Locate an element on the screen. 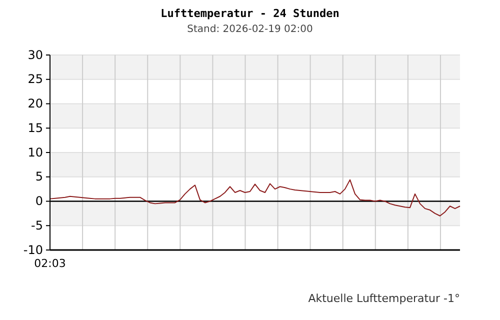 The image size is (500, 320). y-tick-label: -5 is located at coordinates (37, 225).